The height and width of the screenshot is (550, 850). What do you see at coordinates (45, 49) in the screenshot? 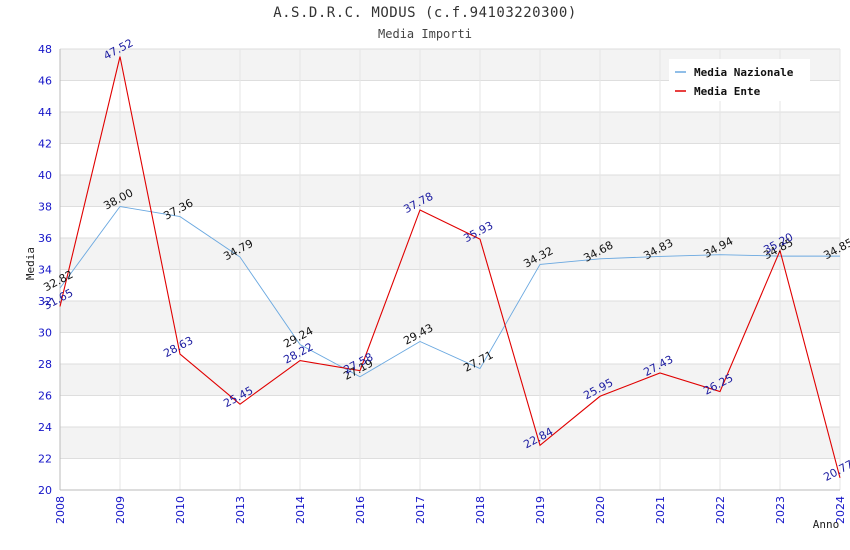
I see `y-tick-label: 48` at bounding box center [45, 49].